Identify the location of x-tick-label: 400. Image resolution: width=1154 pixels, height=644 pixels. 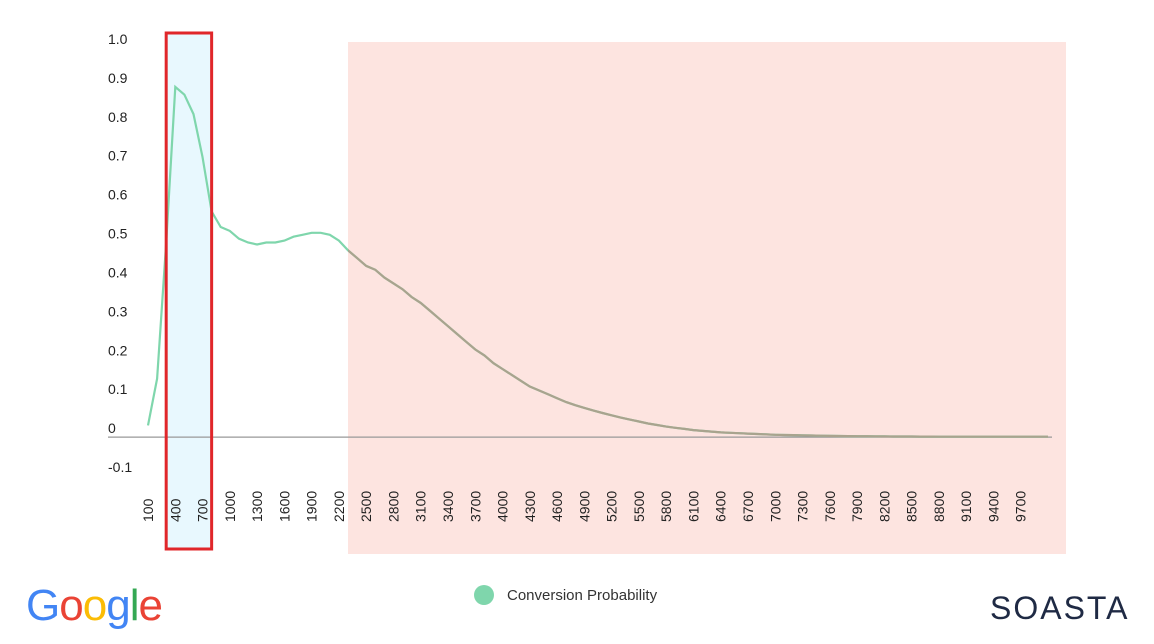
(175, 510).